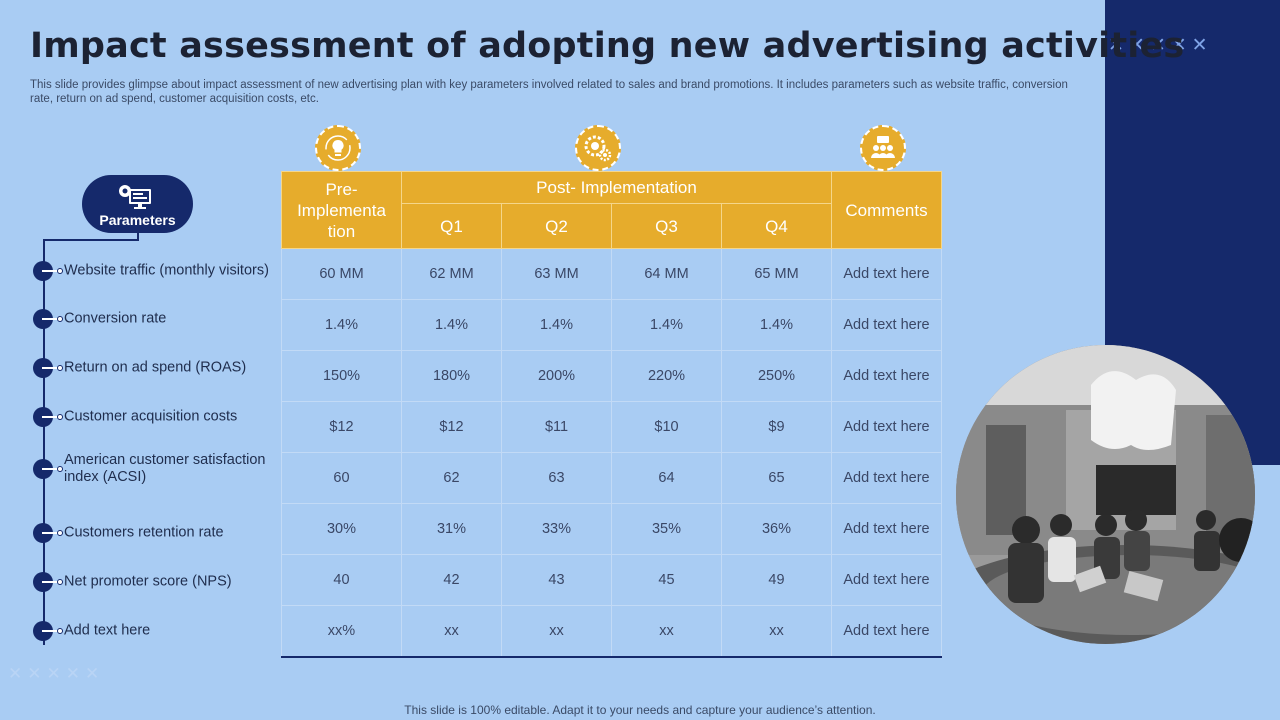 Image resolution: width=1280 pixels, height=720 pixels. I want to click on parameter-label: Customers retention rate, so click(144, 532).